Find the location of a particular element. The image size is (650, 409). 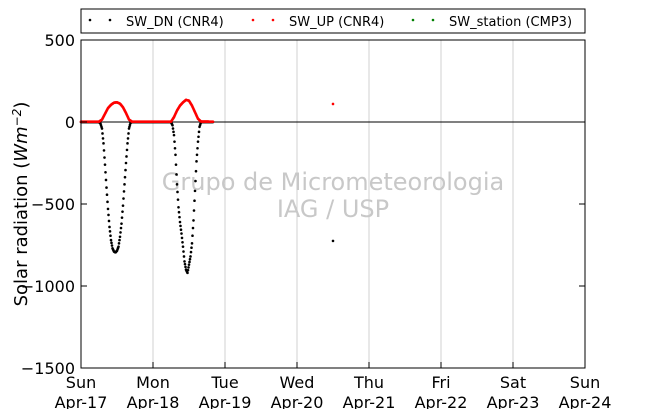

x-tick-date: Apr-22 is located at coordinates (441, 401).